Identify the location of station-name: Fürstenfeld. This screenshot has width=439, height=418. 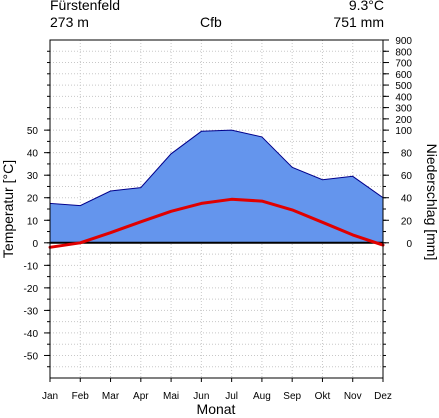
(85, 6).